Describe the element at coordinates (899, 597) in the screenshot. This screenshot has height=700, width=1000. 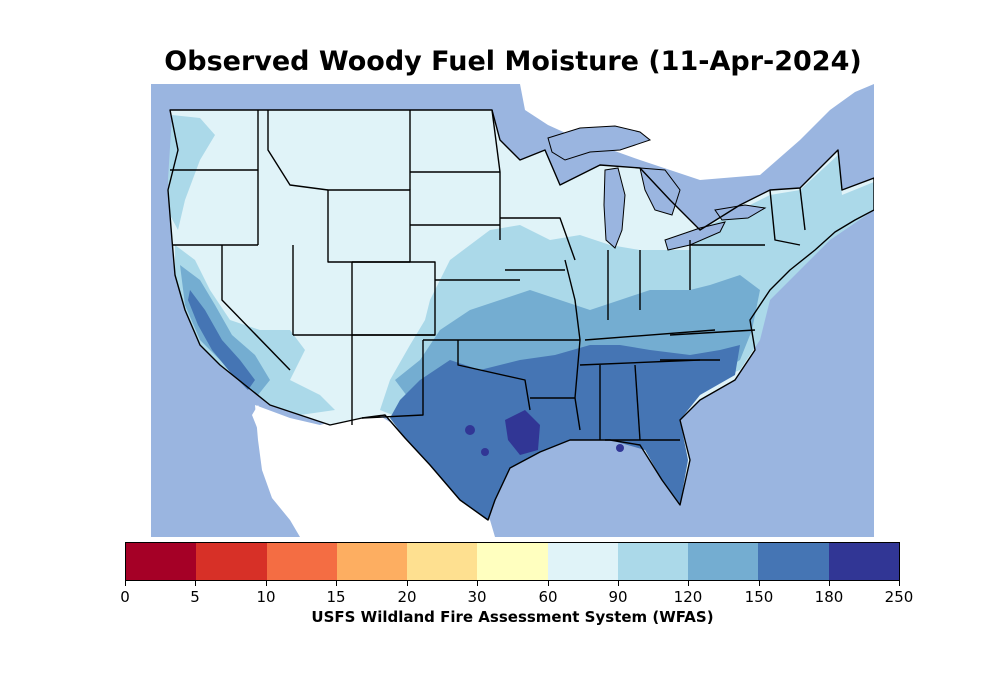
I see `colorbar-tick-label: 250` at that location.